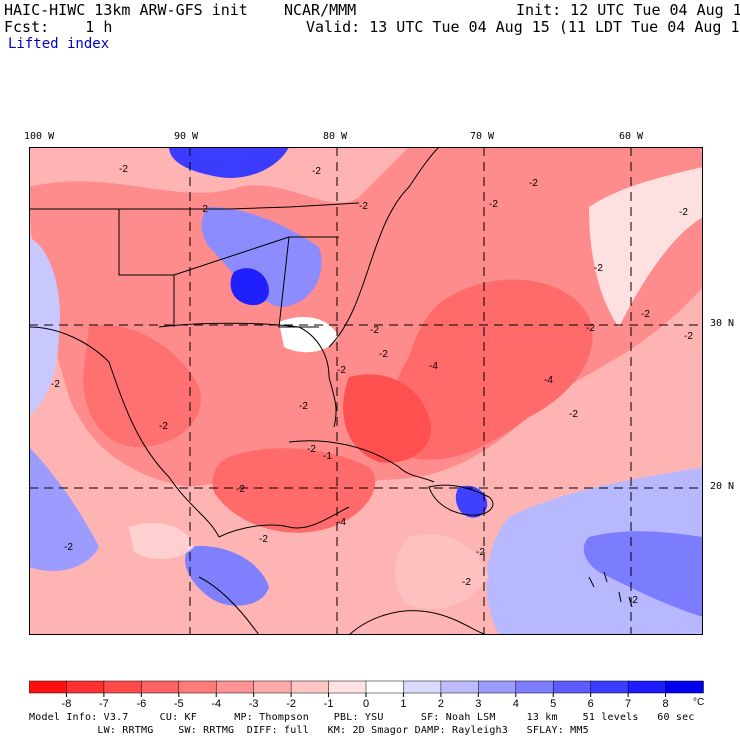  What do you see at coordinates (665, 704) in the screenshot?
I see `colorbar-tick-label: 8` at bounding box center [665, 704].